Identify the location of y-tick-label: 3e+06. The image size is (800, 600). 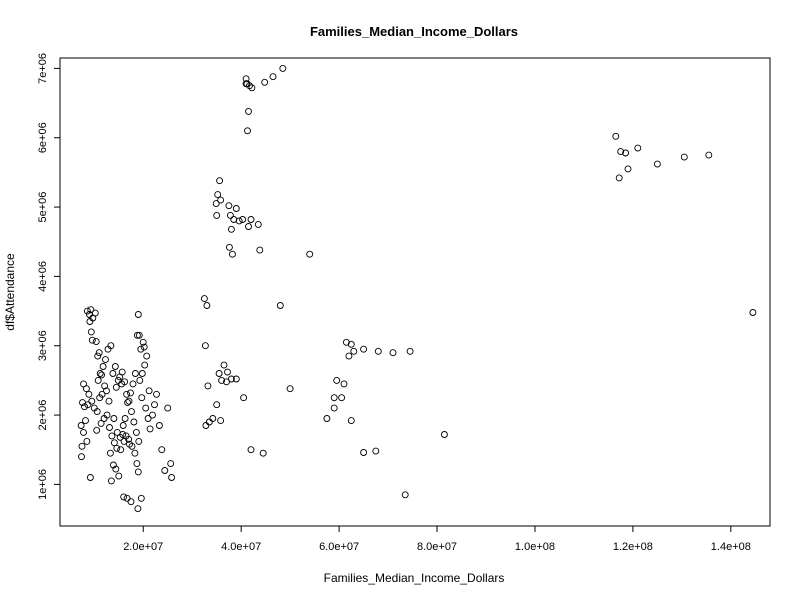
(43, 345).